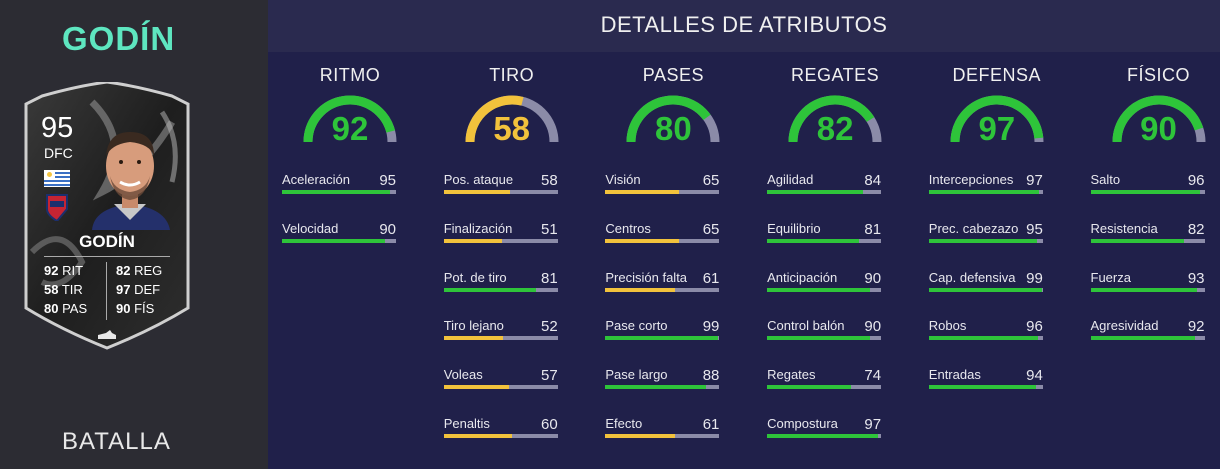 This screenshot has width=1220, height=469. I want to click on attribute-name: Precisión falta, so click(646, 277).